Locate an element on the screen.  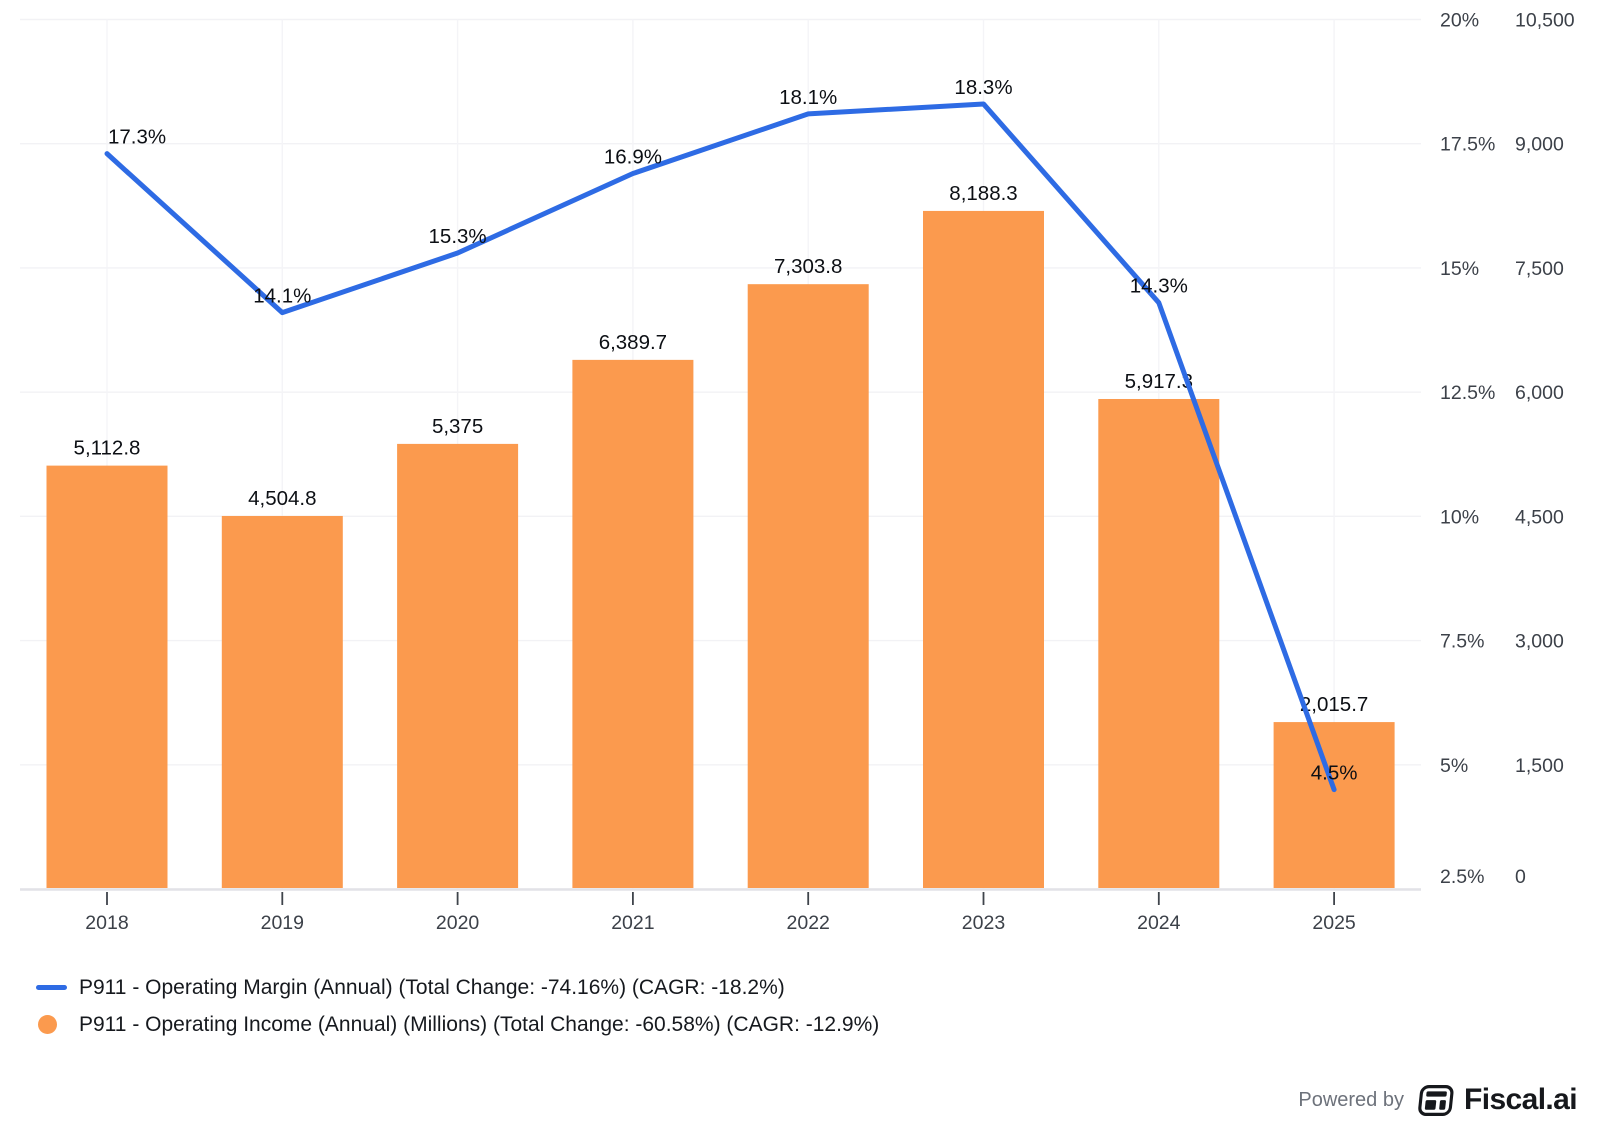
bar-label-2018: 5,112.8 is located at coordinates (107, 448).